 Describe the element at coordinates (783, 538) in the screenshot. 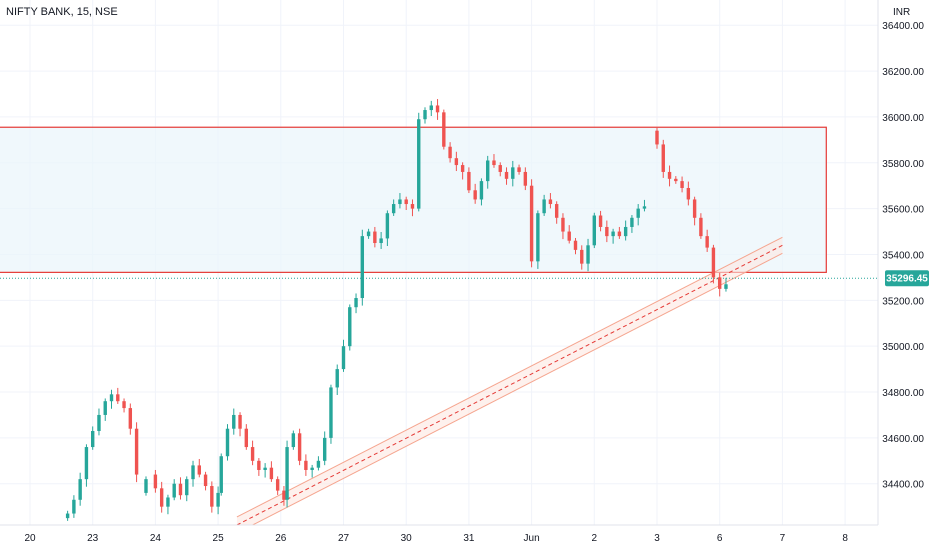

I see `x-tick-label: 7` at that location.